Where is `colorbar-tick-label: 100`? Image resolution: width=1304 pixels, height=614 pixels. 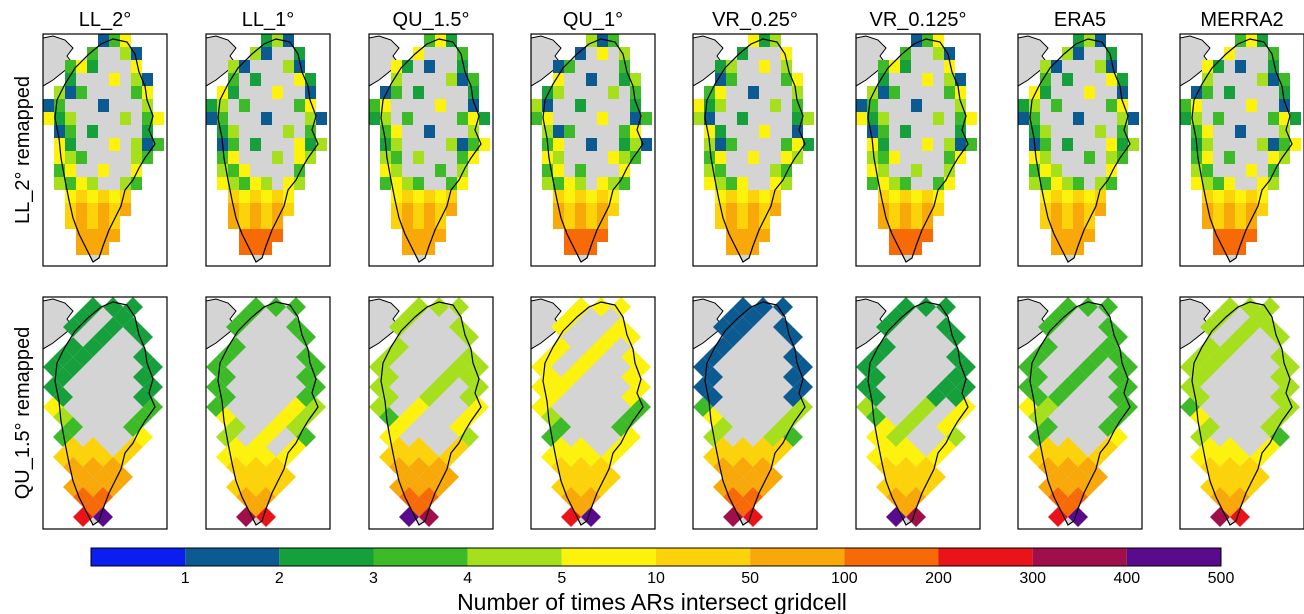
colorbar-tick-label: 100 is located at coordinates (844, 578).